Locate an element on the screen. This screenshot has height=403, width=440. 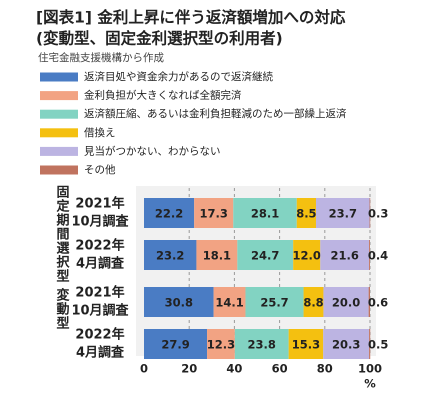
value-label: 21.6 is located at coordinates (345, 256).